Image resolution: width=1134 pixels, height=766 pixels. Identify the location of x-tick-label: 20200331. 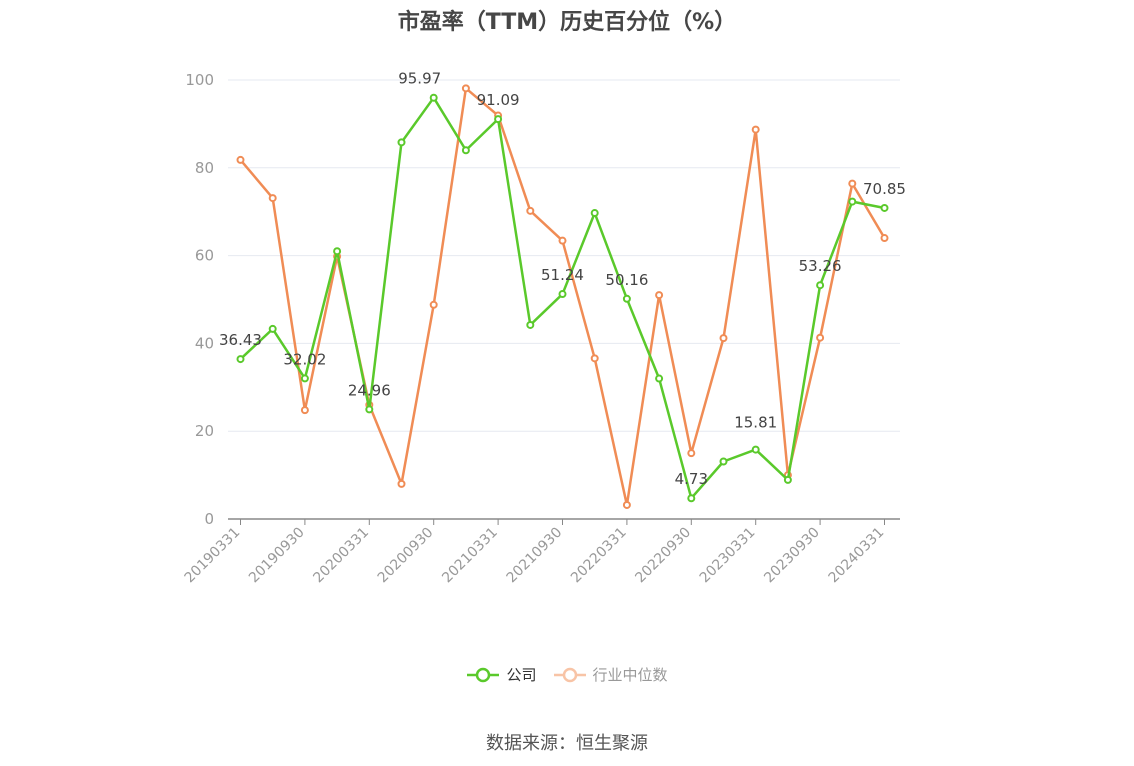
(341, 556).